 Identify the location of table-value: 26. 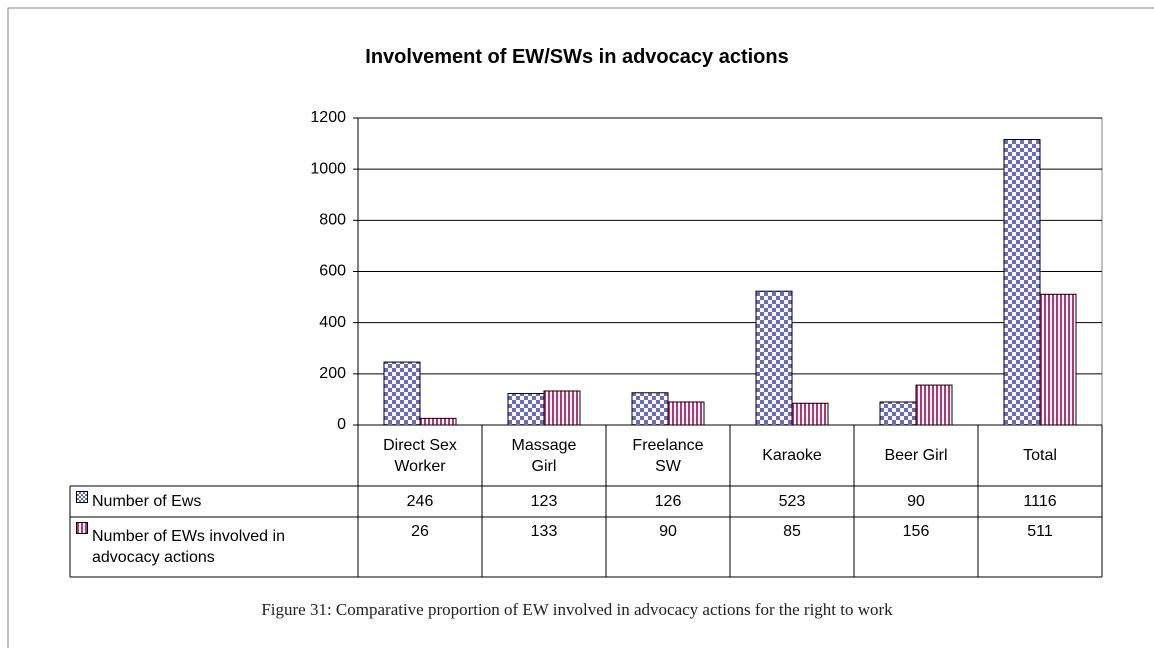
(420, 531).